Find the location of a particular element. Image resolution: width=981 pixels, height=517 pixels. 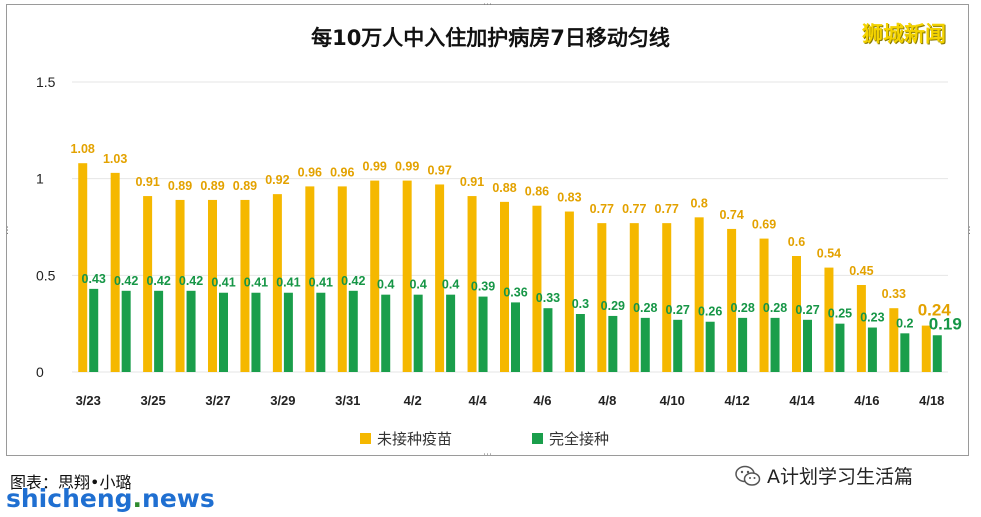

data-label-unvaccinated: 0.83 is located at coordinates (569, 198).